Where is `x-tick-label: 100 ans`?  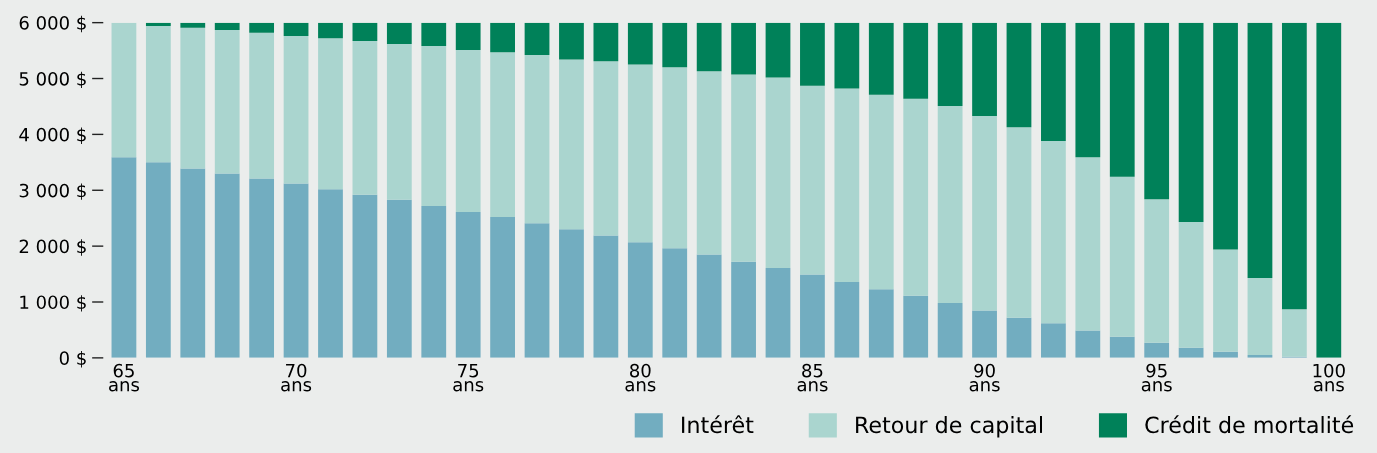
x-tick-label: 100 ans is located at coordinates (1329, 377).